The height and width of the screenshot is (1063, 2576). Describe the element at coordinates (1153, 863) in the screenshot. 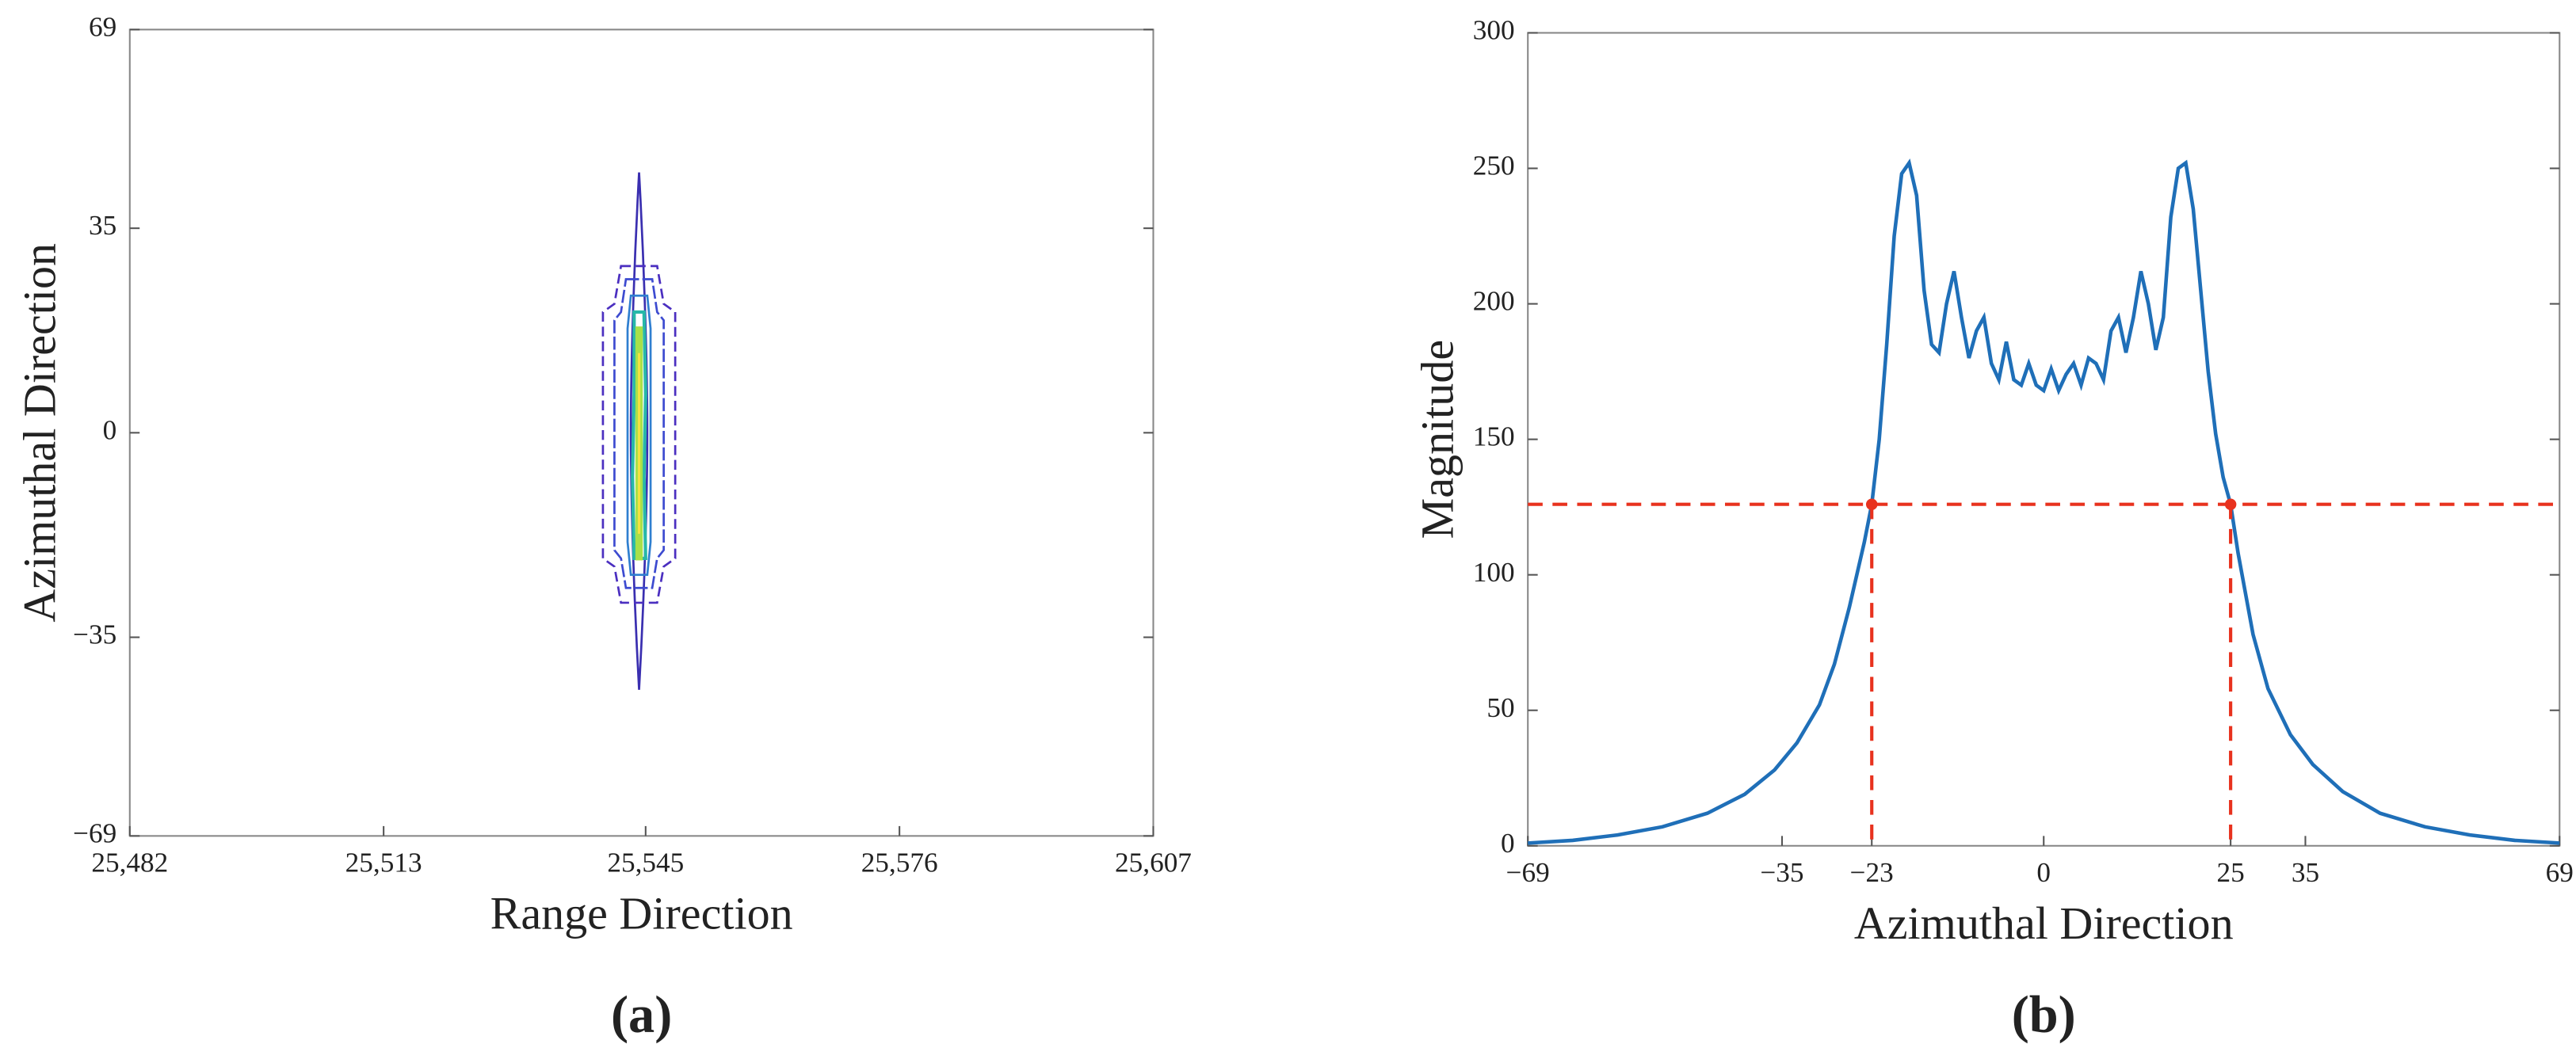

I see `x-tick-label: 25,607` at that location.